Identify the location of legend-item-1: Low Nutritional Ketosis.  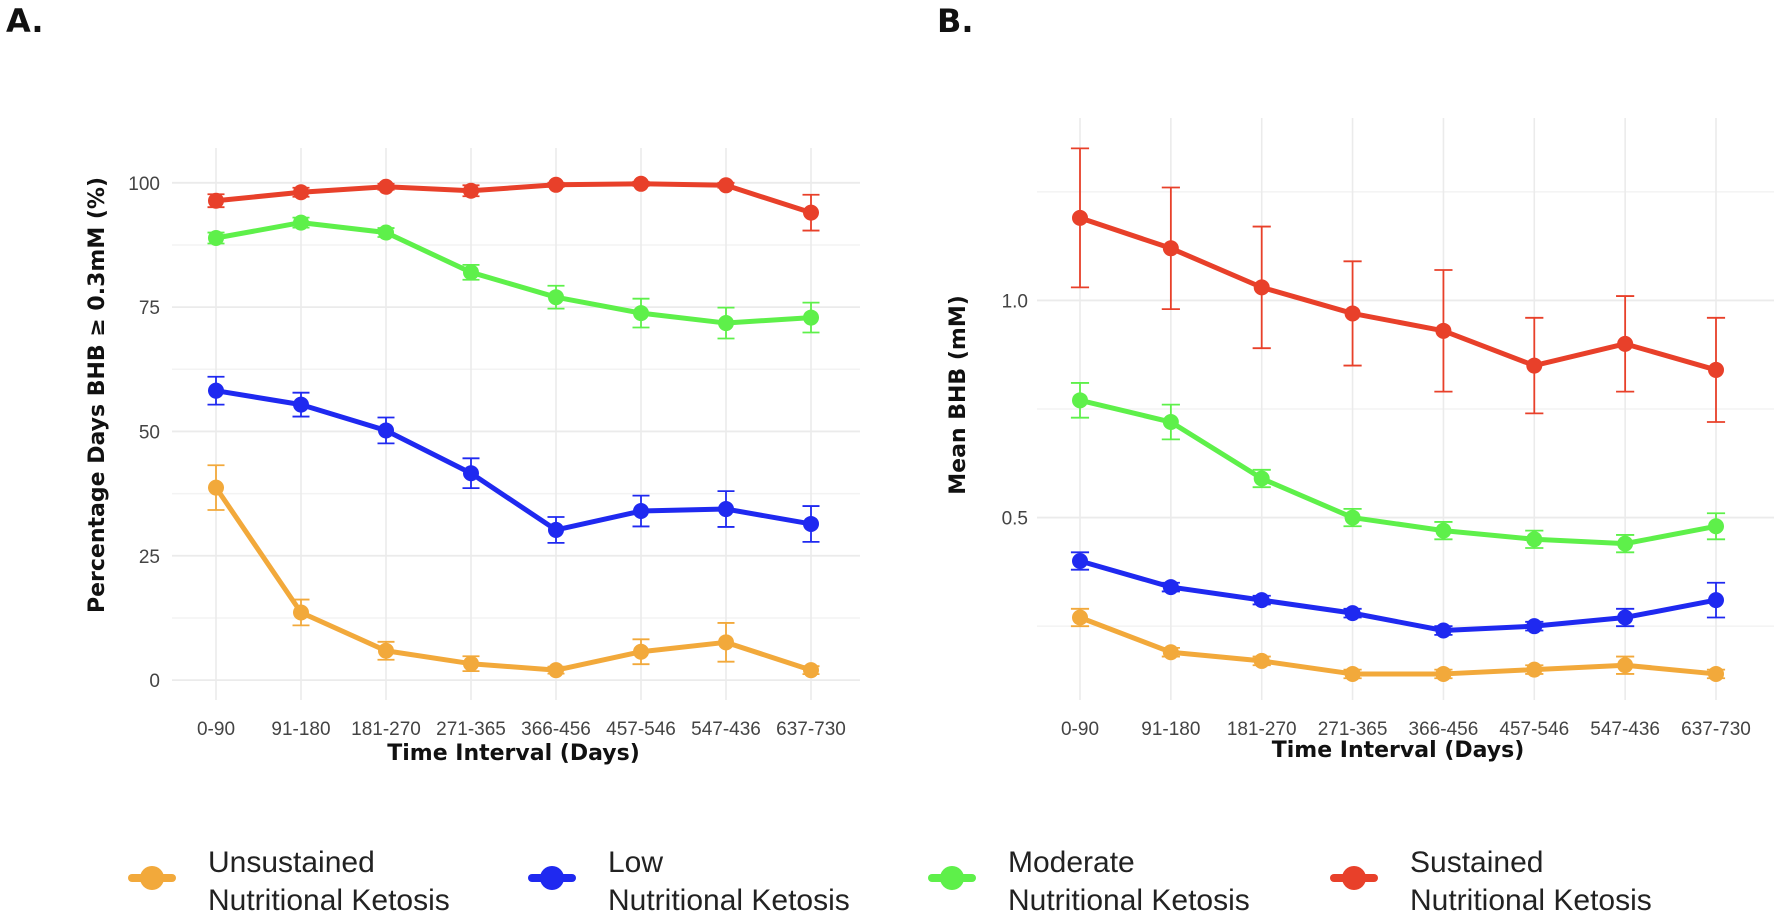
(689, 881).